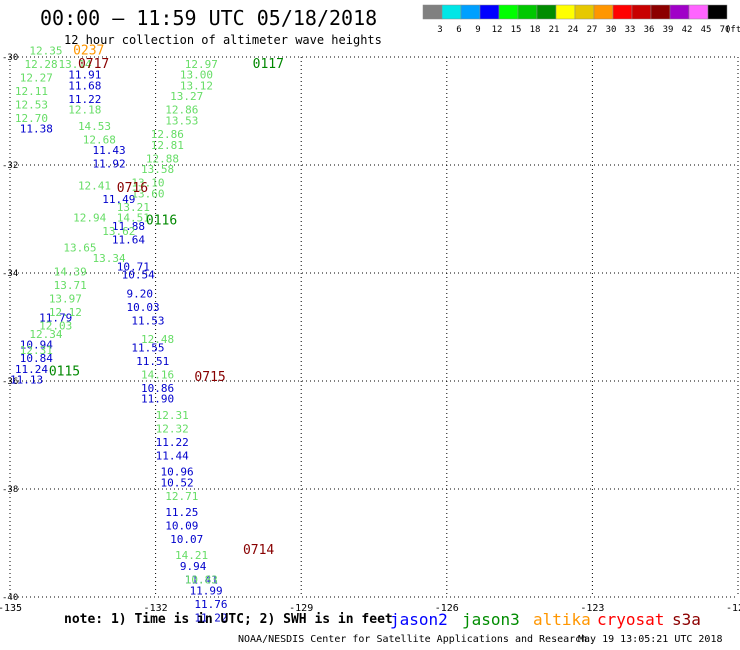  I want to click on y-tick-label: -36, so click(10, 382).